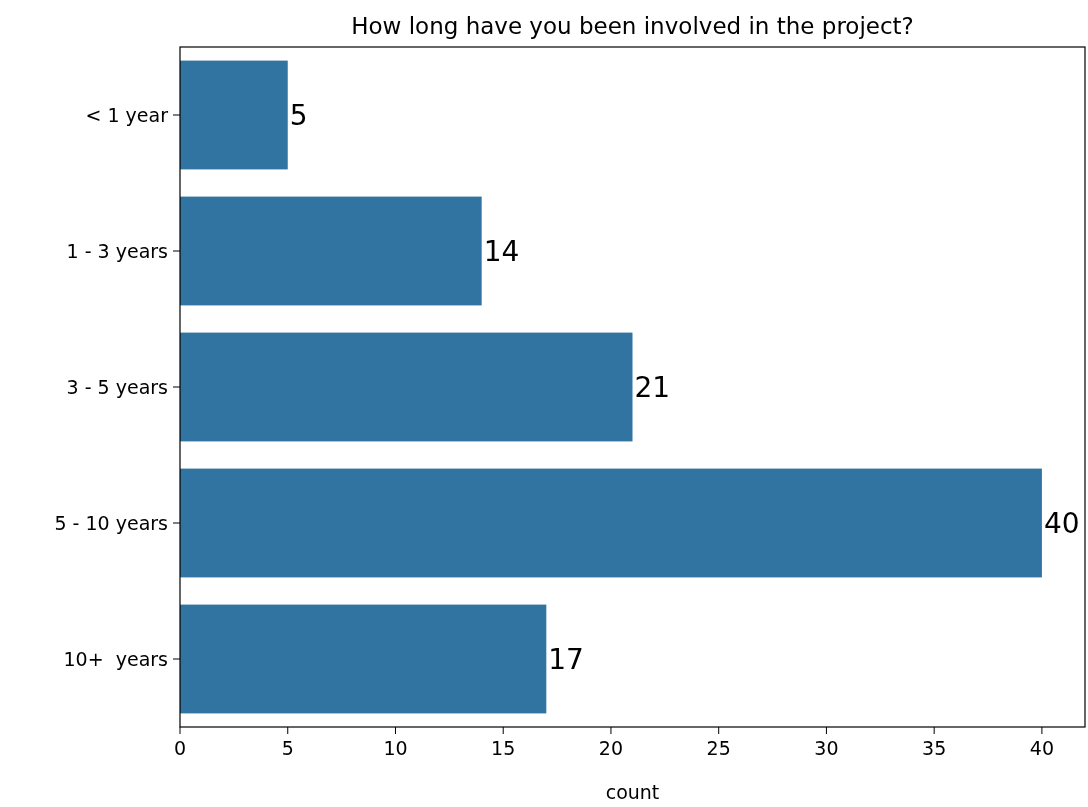 The width and height of the screenshot is (1088, 807). What do you see at coordinates (1041, 748) in the screenshot?
I see `x-tick-label: 40` at bounding box center [1041, 748].